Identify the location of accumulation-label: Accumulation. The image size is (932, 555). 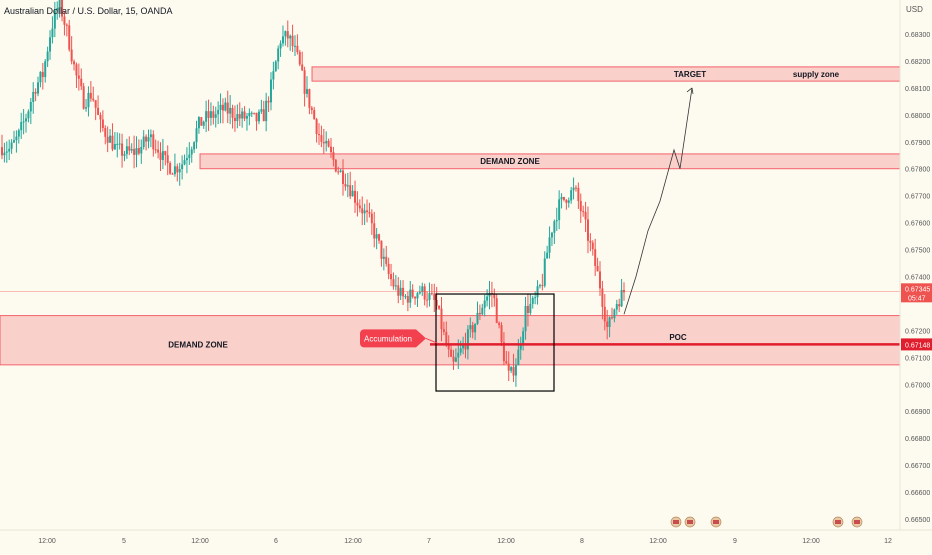
(388, 338).